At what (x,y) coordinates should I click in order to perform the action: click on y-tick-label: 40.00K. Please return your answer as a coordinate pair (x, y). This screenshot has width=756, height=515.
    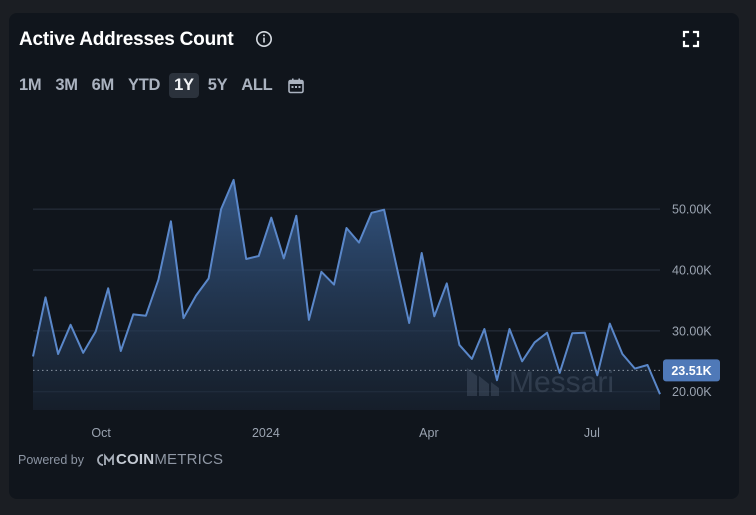
    Looking at the image, I should click on (692, 271).